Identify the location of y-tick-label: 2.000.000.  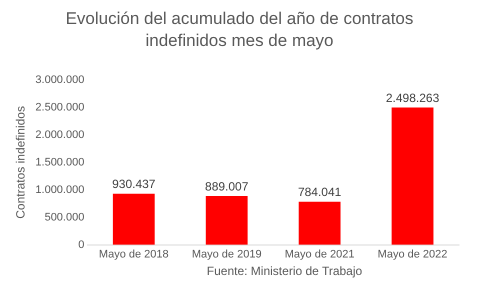
(59, 134).